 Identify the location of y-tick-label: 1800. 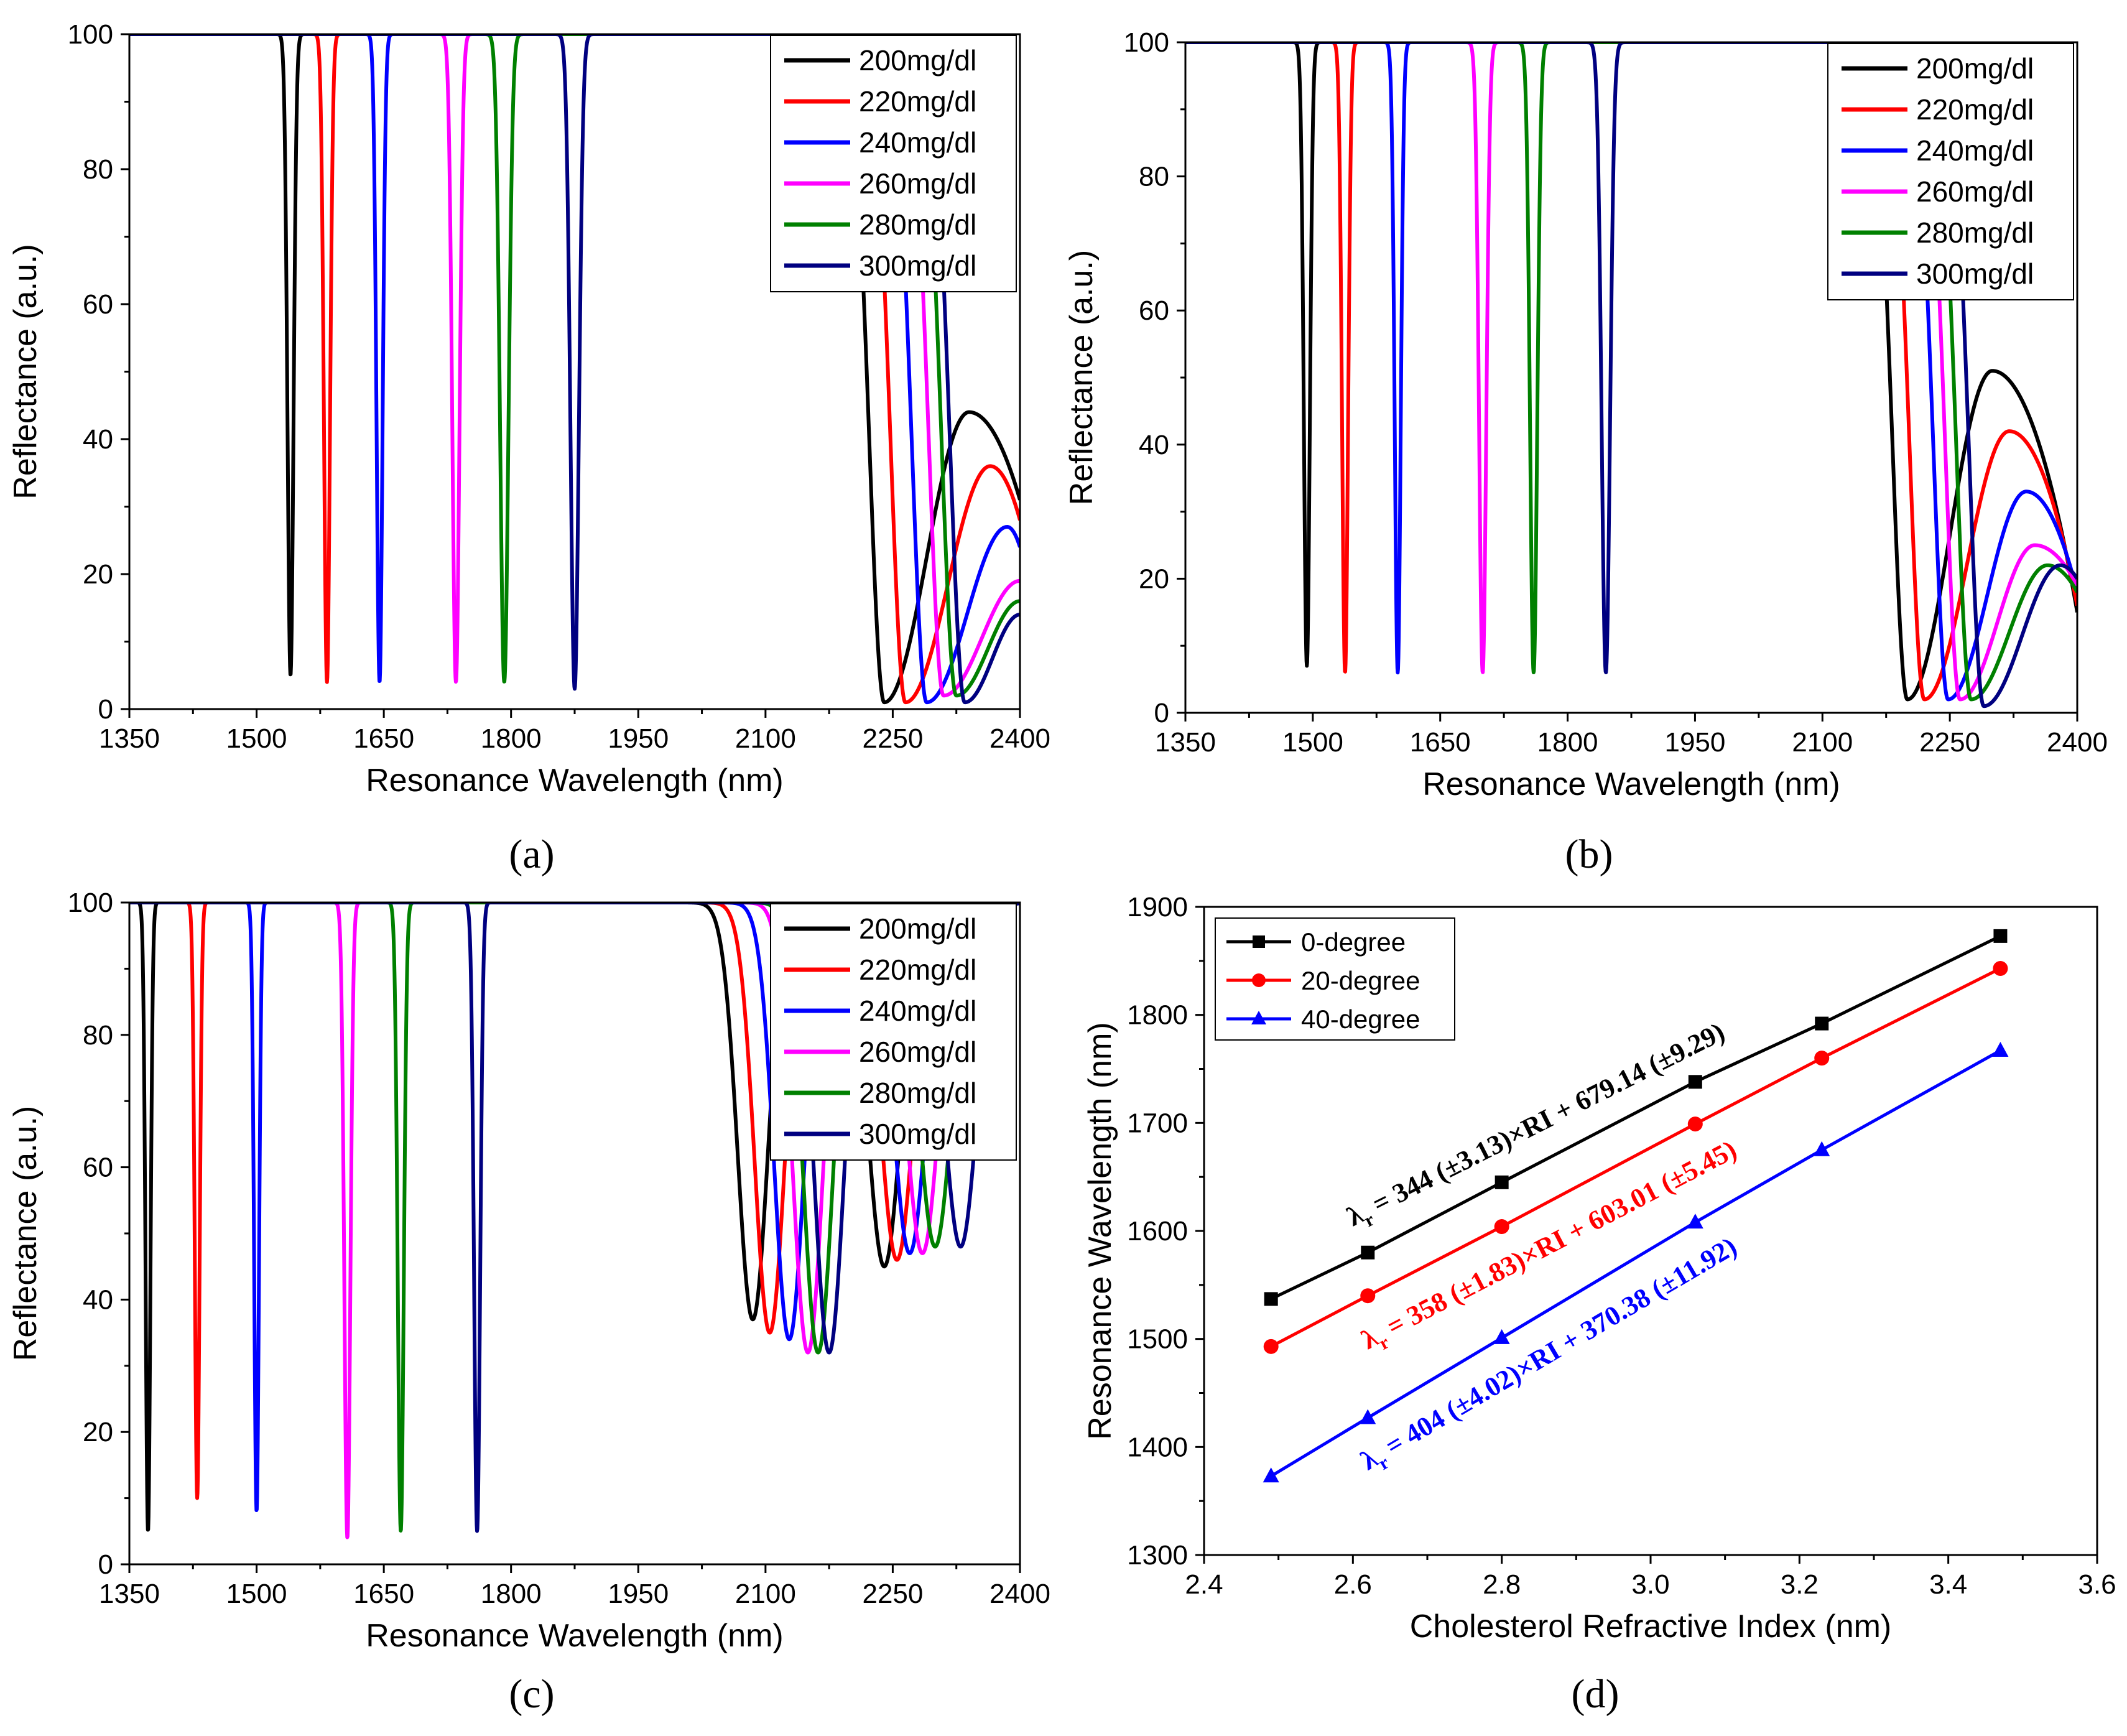
(1157, 1015).